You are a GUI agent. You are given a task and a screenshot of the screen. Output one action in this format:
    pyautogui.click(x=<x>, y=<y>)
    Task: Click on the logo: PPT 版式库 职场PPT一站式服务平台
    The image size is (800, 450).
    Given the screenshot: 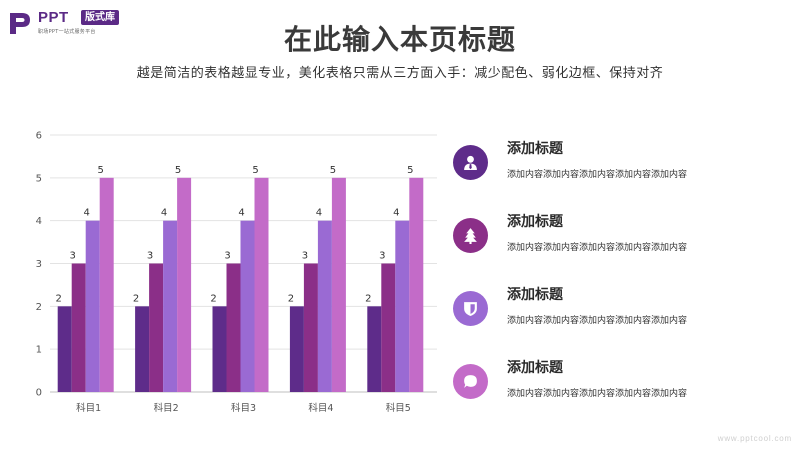 What is the action you would take?
    pyautogui.click(x=88, y=23)
    